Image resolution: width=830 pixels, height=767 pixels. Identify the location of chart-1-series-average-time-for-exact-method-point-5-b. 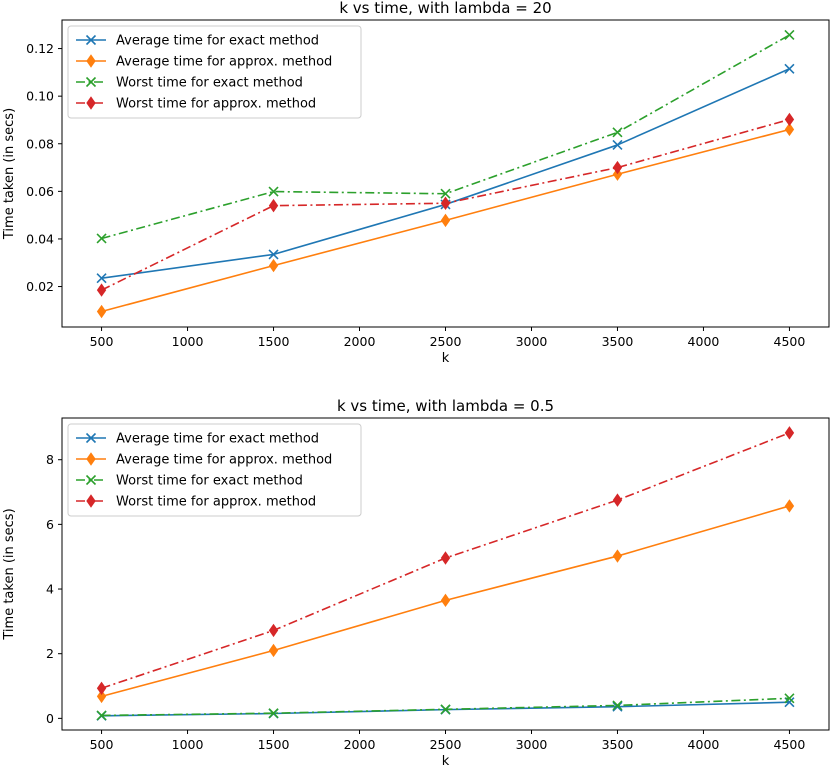
(789, 68).